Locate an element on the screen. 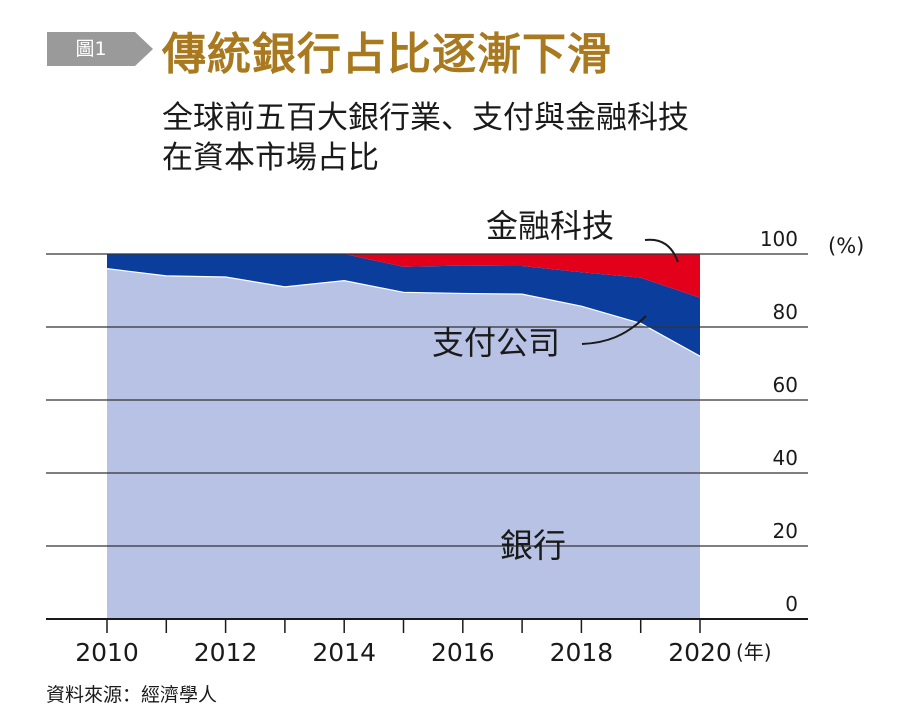 This screenshot has height=728, width=916. annotation-payments-leader is located at coordinates (614, 330).